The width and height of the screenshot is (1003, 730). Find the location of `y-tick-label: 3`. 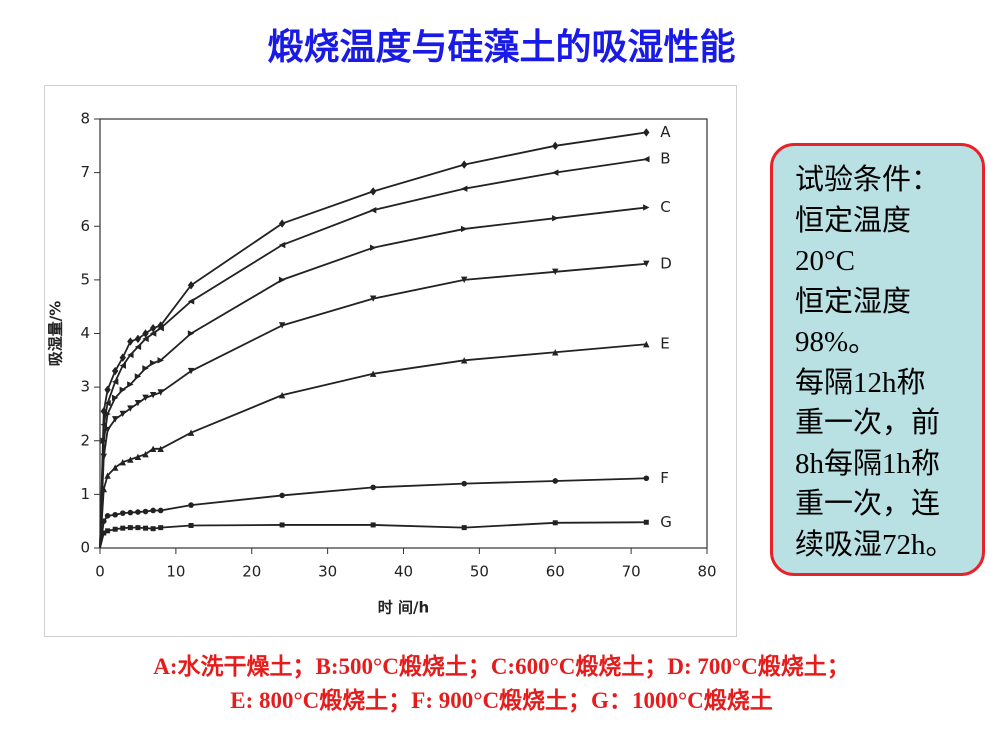

y-tick-label: 3 is located at coordinates (85, 387).